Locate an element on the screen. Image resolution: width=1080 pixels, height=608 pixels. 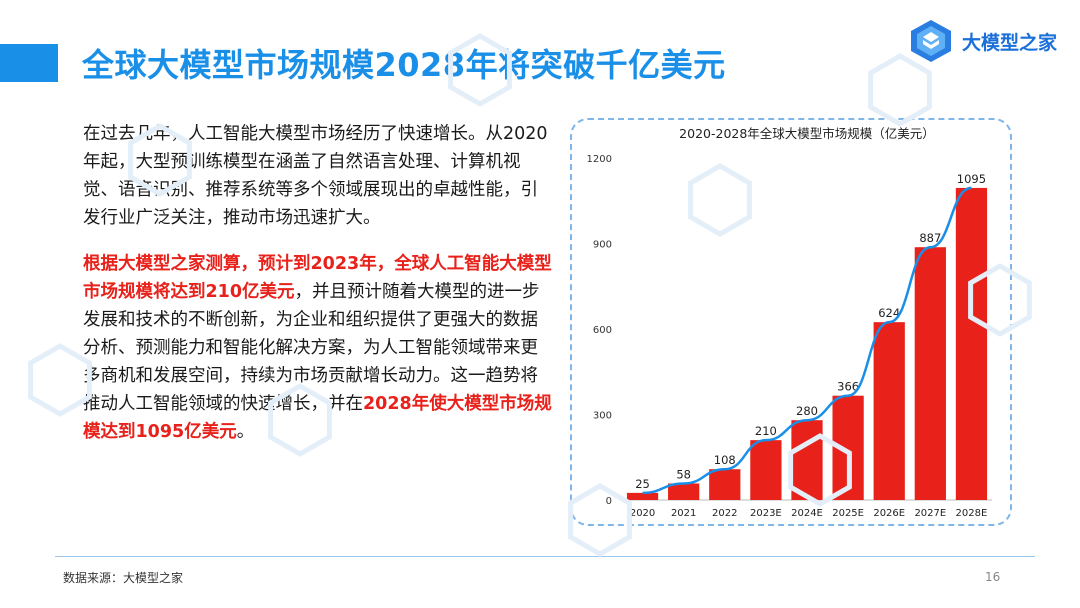
page-title: 全球大模型市场规模2028年将突破千亿美元 is located at coordinates (404, 65).